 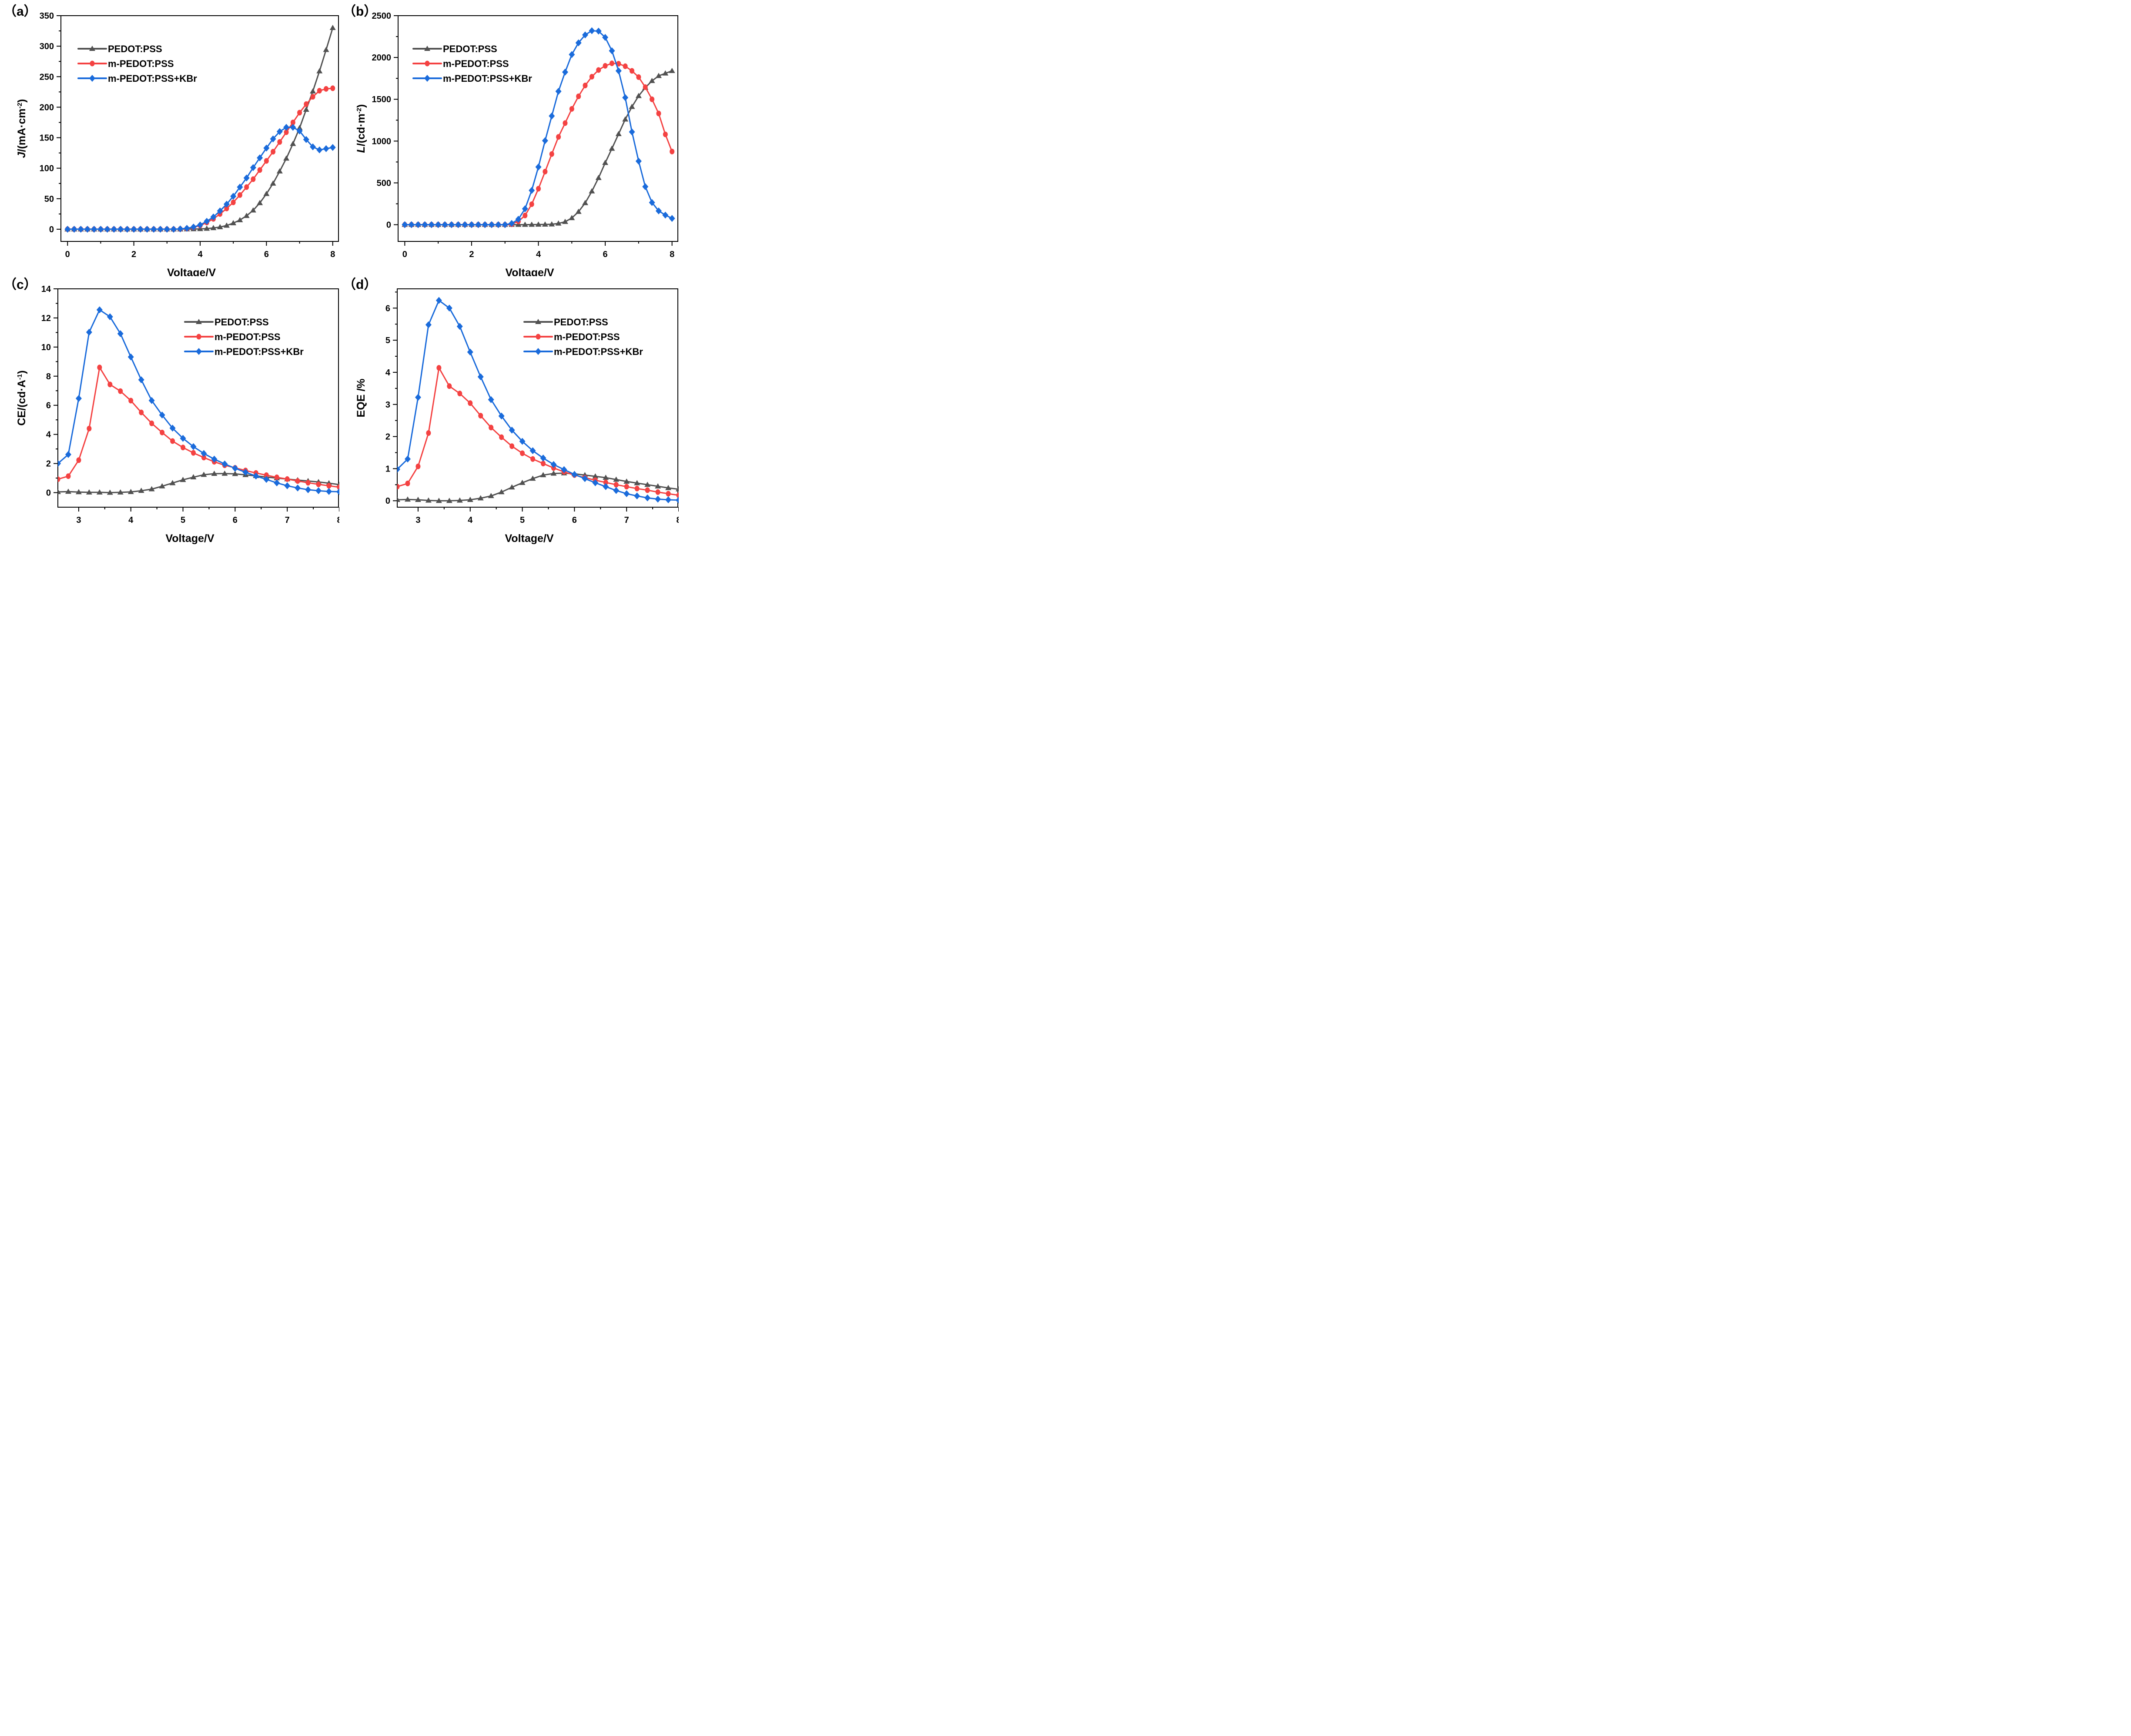 What do you see at coordinates (538, 431) in the screenshot?
I see `series-m-pedot-pss` at bounding box center [538, 431].